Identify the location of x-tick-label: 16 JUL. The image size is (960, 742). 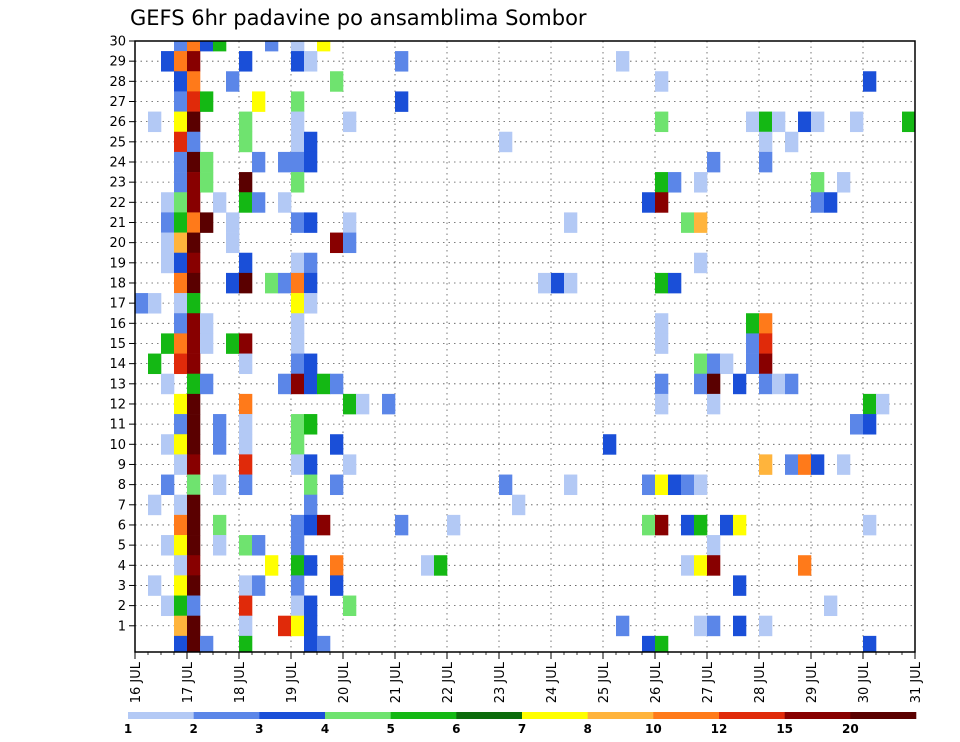
(136, 682).